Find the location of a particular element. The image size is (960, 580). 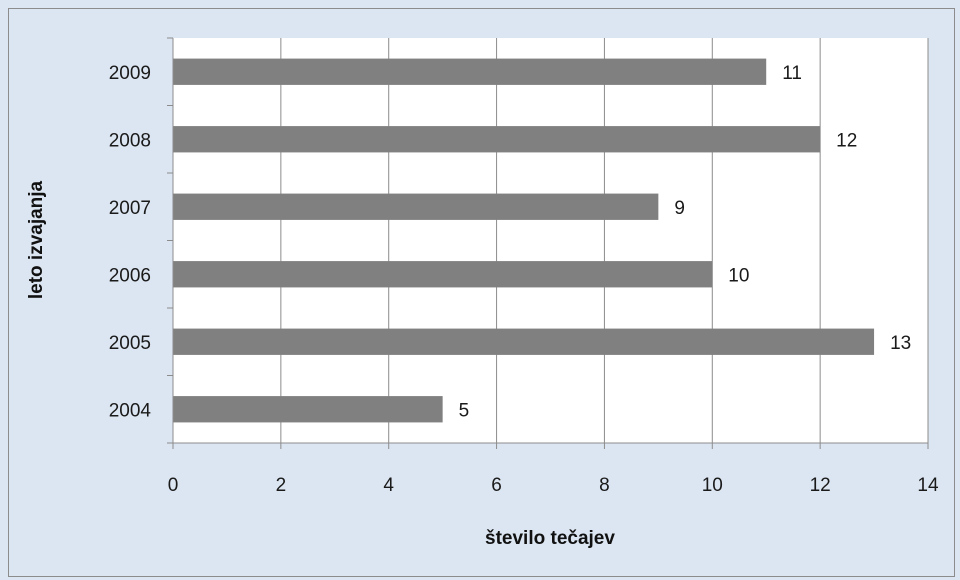

bar-2004 is located at coordinates (308, 409).